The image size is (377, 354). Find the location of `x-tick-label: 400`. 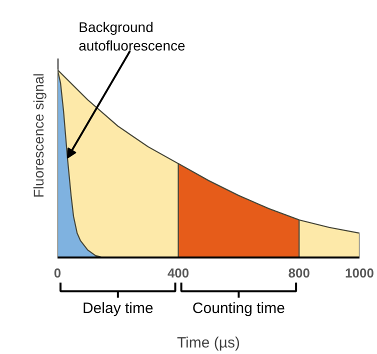

x-tick-label: 400 is located at coordinates (178, 273).